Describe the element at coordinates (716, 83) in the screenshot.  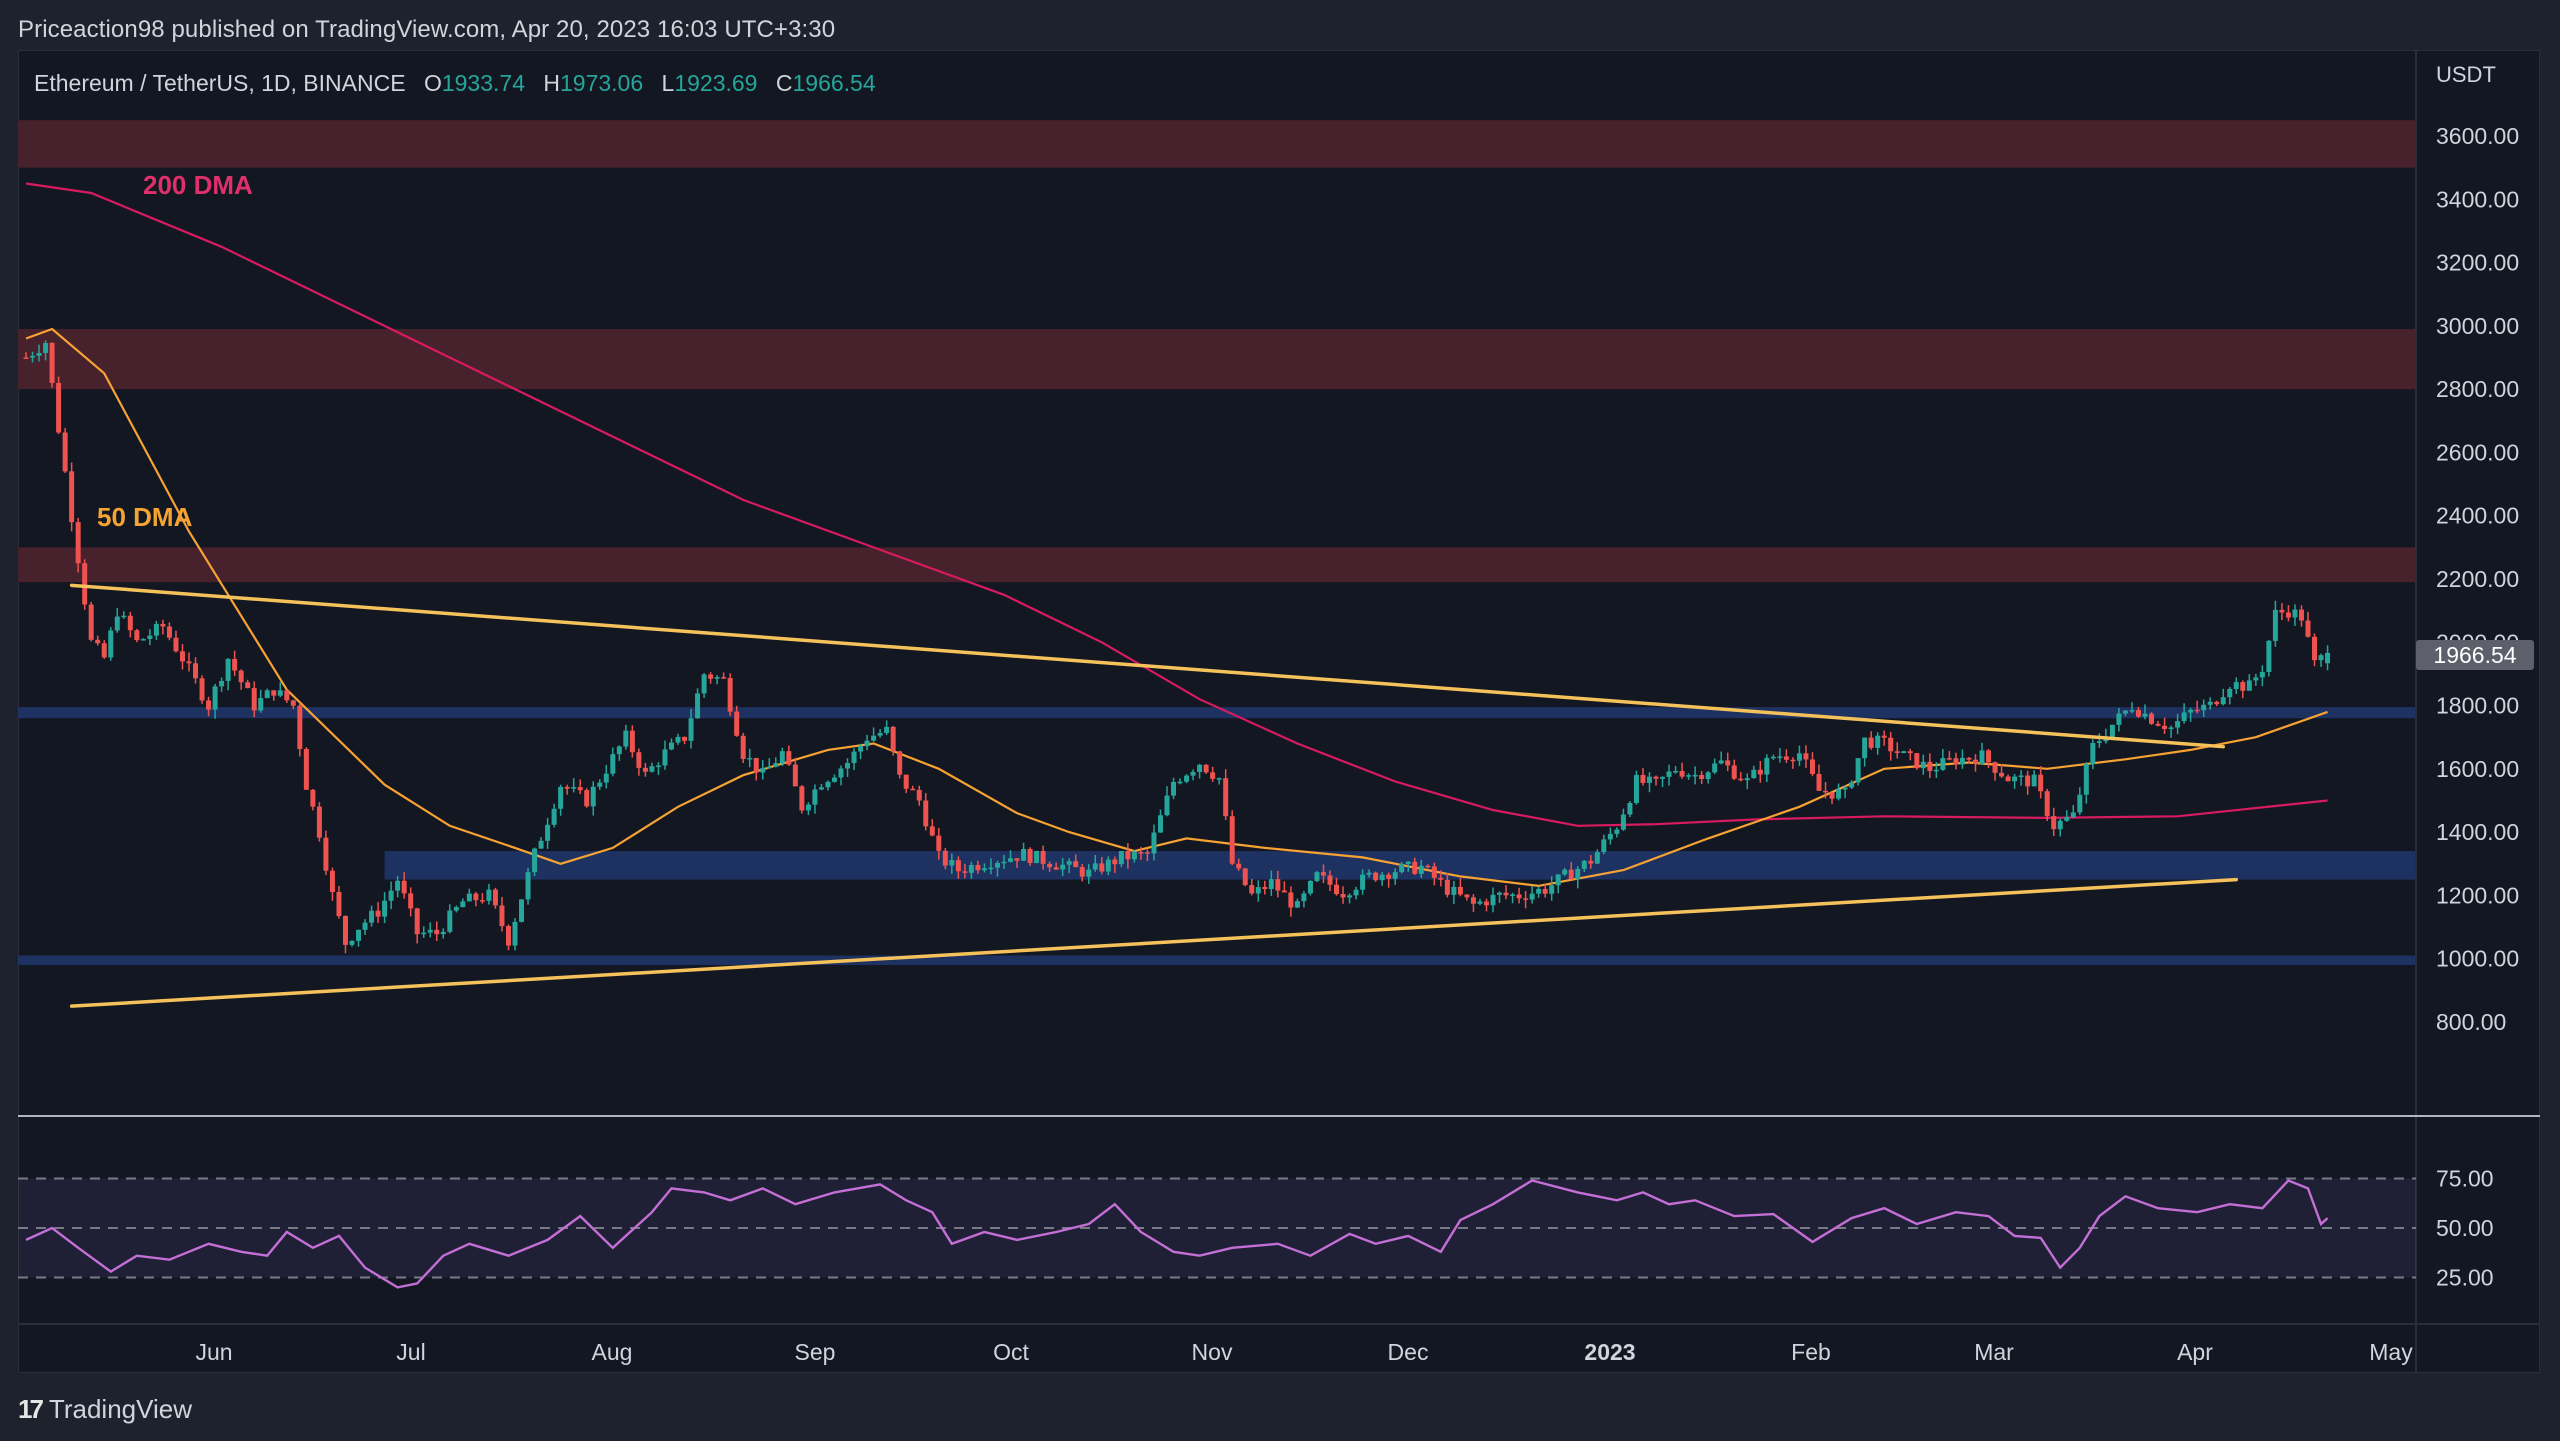
I see `low-value: 1923.69` at that location.